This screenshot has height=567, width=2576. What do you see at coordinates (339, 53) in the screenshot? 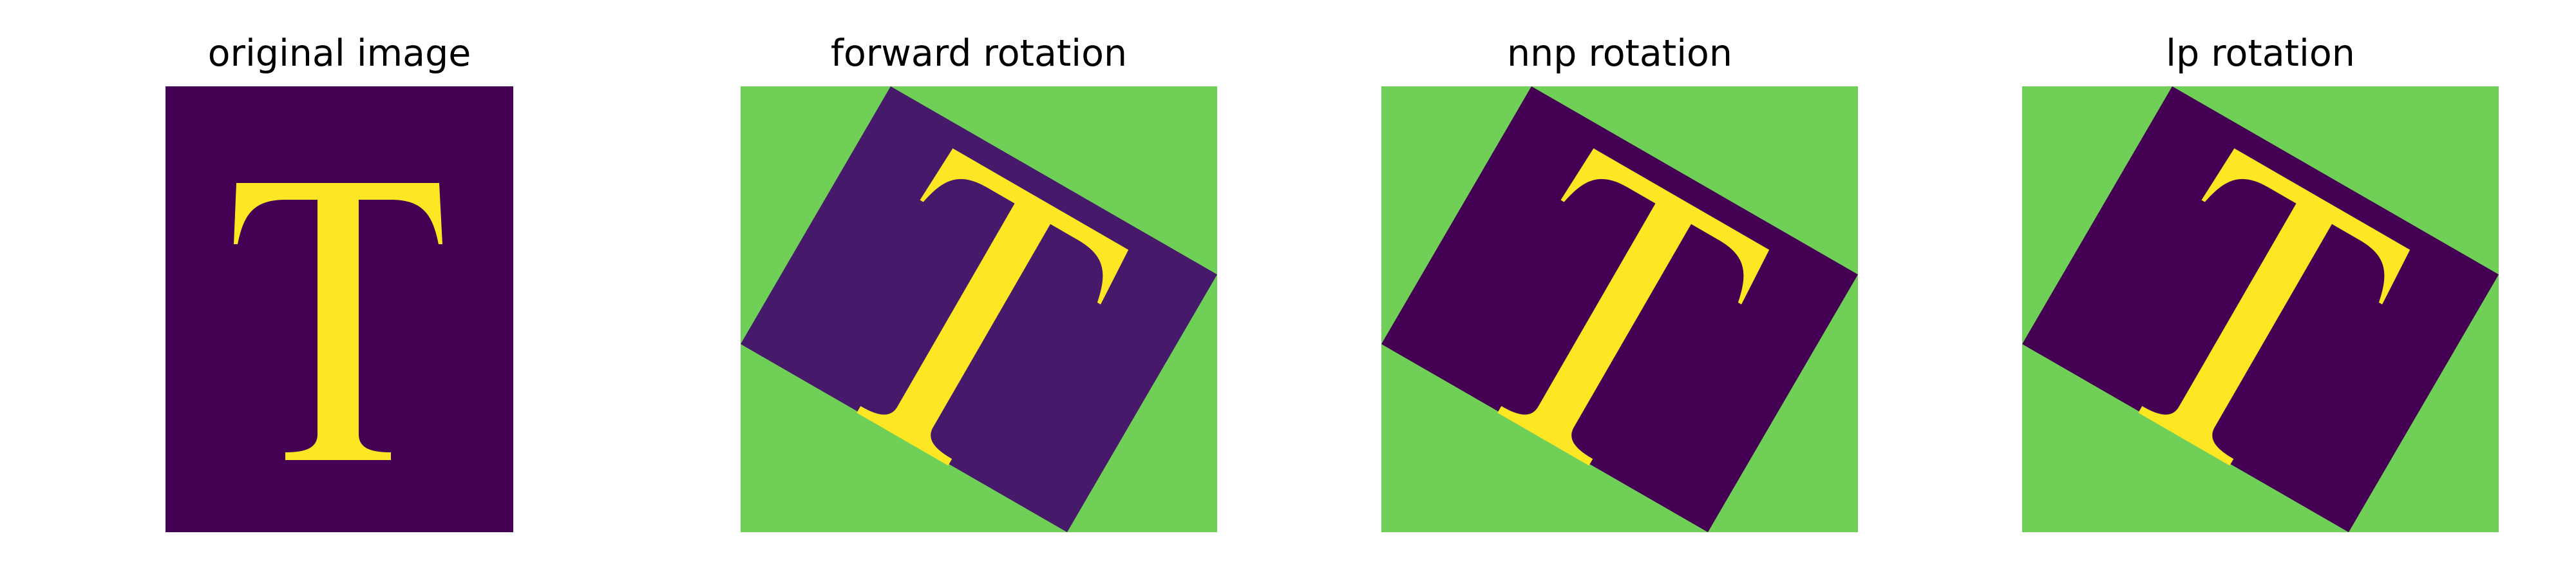
I see `panel-title-original: original image` at bounding box center [339, 53].